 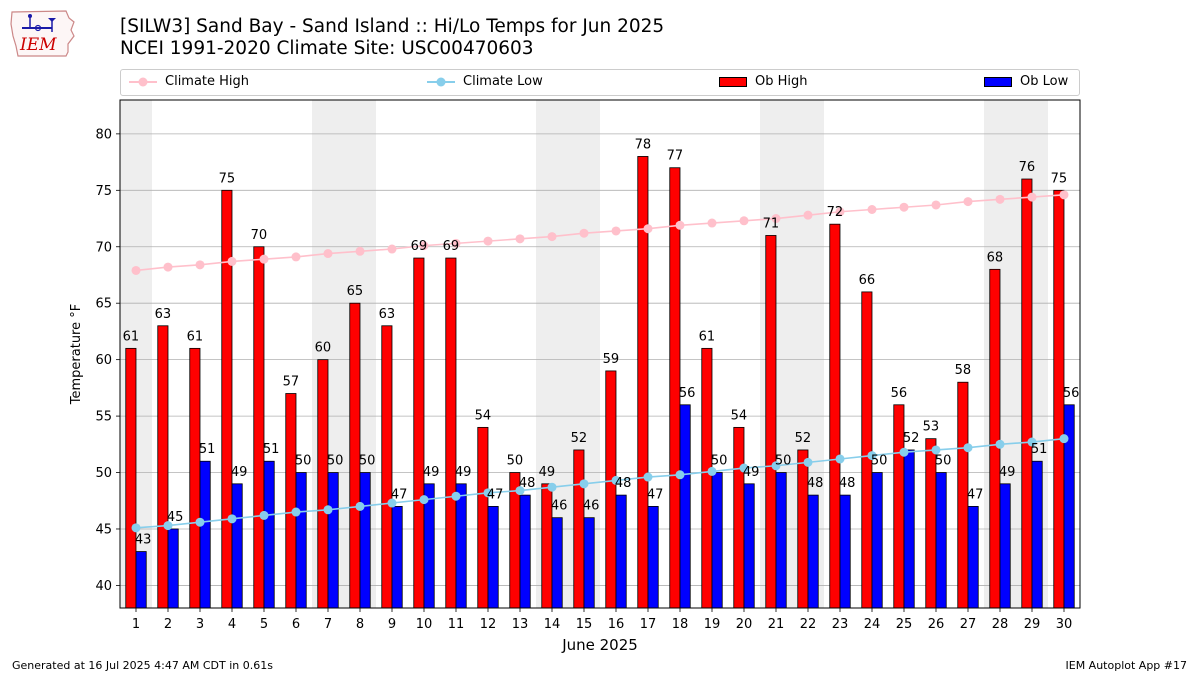 I want to click on y-tick-label: 40, so click(x=103, y=586).